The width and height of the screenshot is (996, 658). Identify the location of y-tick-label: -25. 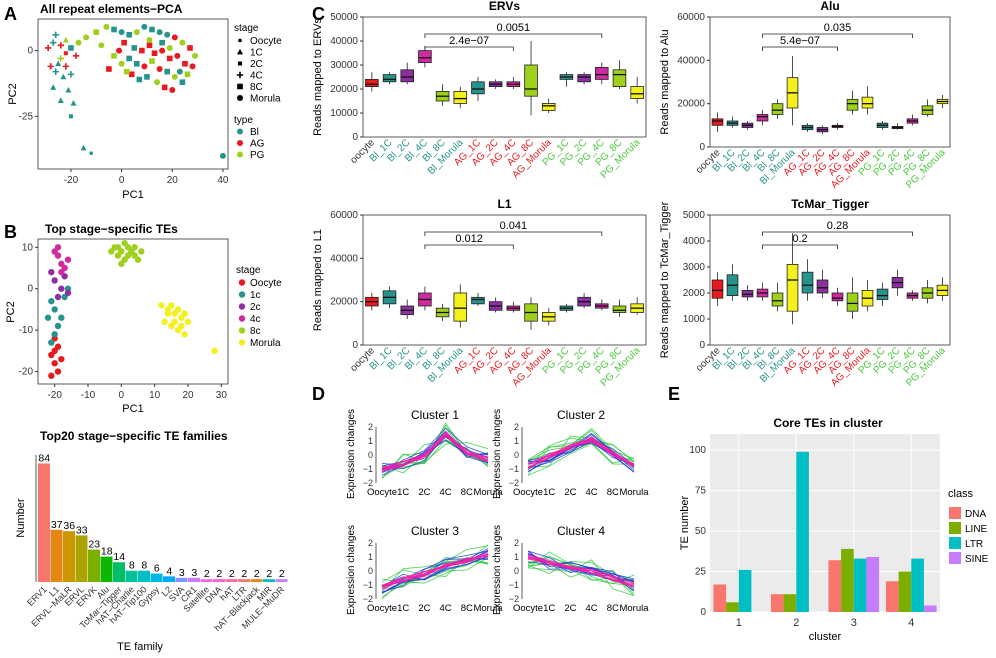
(26, 116).